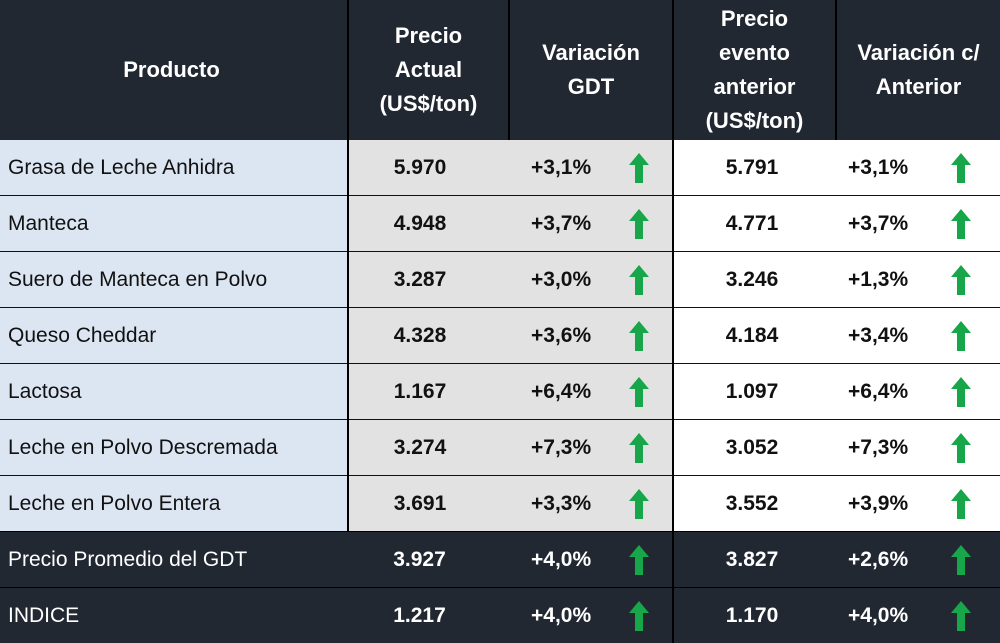  I want to click on header-product: Producto, so click(174, 70).